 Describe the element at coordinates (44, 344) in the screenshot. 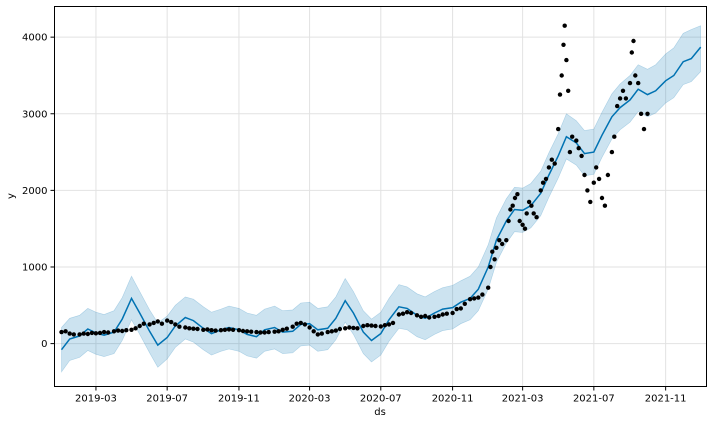

I see `y-tick-label: 0` at that location.